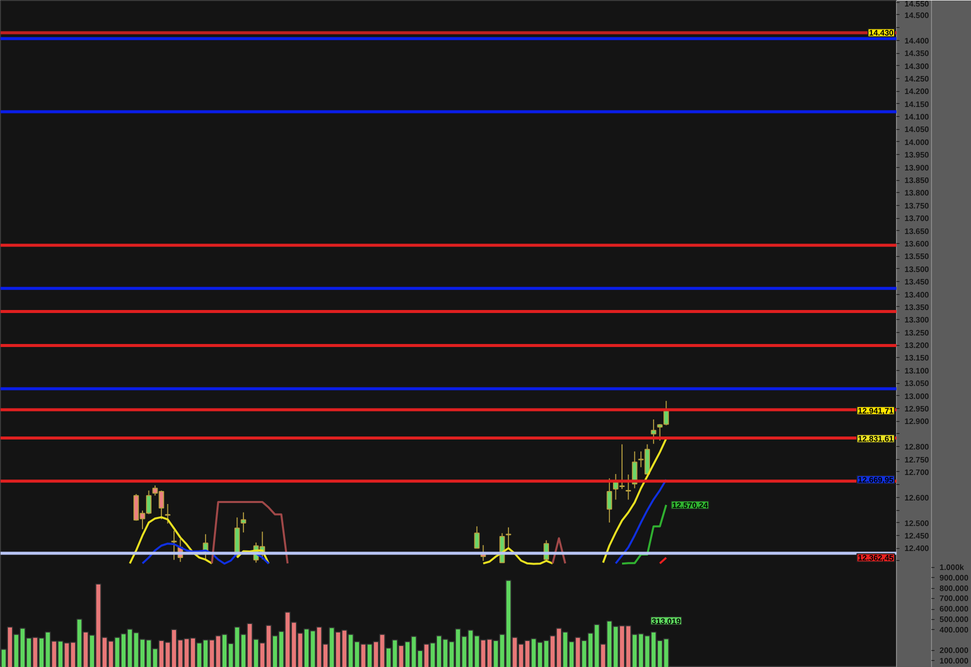 This screenshot has height=667, width=971. What do you see at coordinates (917, 358) in the screenshot?
I see `y-tick-label: 13.150` at bounding box center [917, 358].